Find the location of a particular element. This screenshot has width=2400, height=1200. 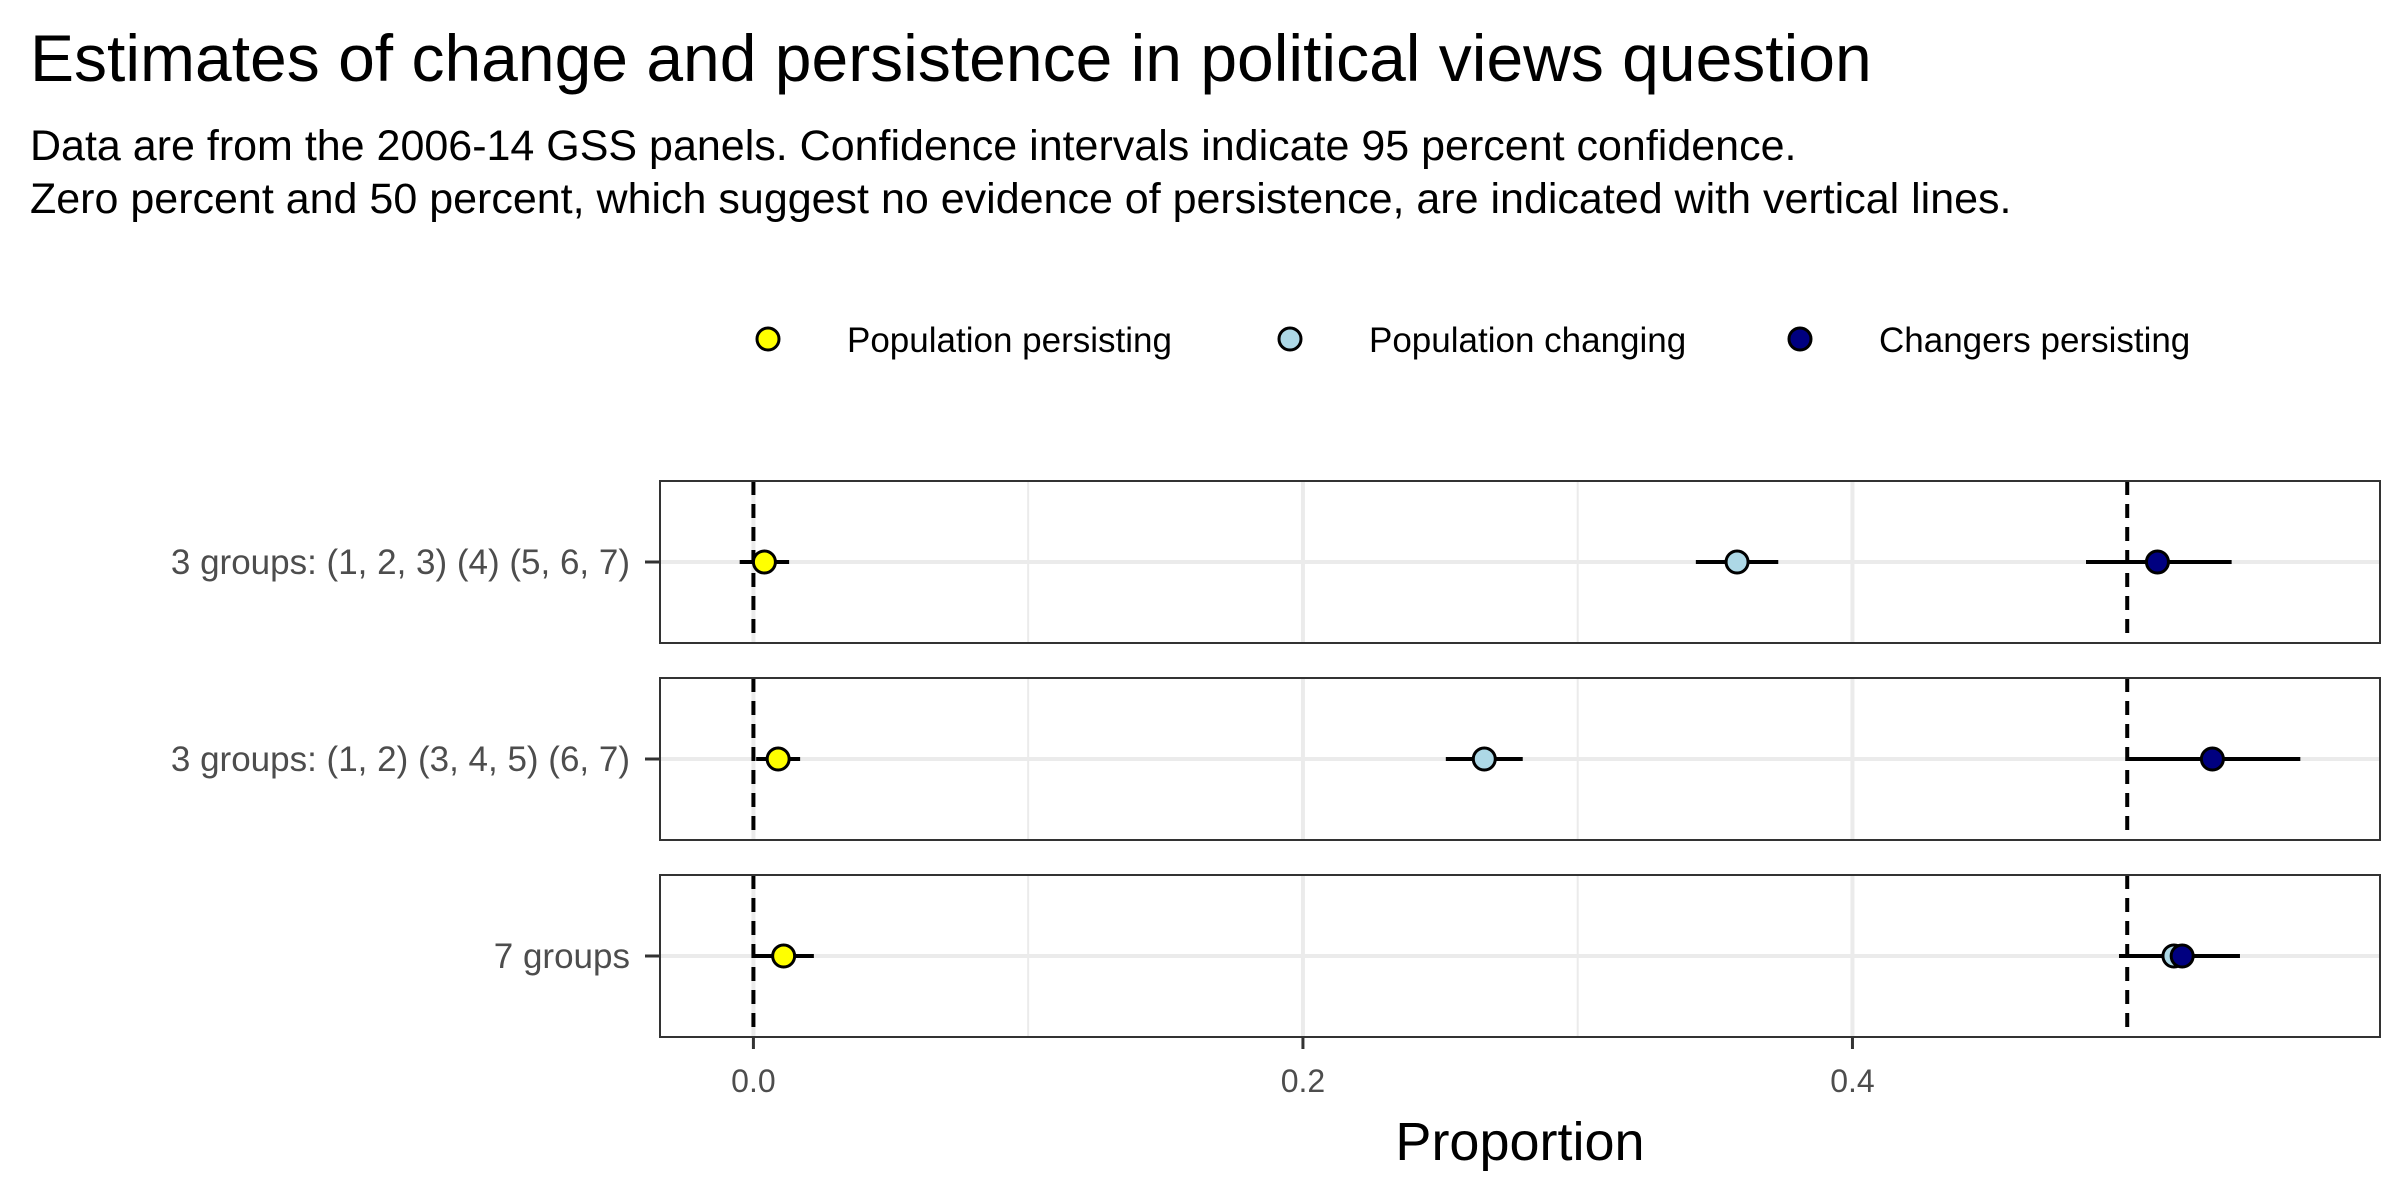

x-axis-title: Proportion is located at coordinates (1519, 1142).